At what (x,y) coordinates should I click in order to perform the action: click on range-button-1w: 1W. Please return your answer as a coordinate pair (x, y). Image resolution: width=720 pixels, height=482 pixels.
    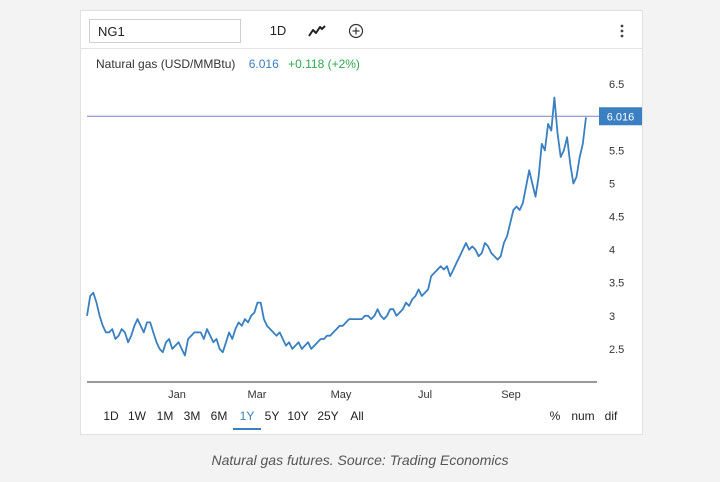
    Looking at the image, I should click on (137, 416).